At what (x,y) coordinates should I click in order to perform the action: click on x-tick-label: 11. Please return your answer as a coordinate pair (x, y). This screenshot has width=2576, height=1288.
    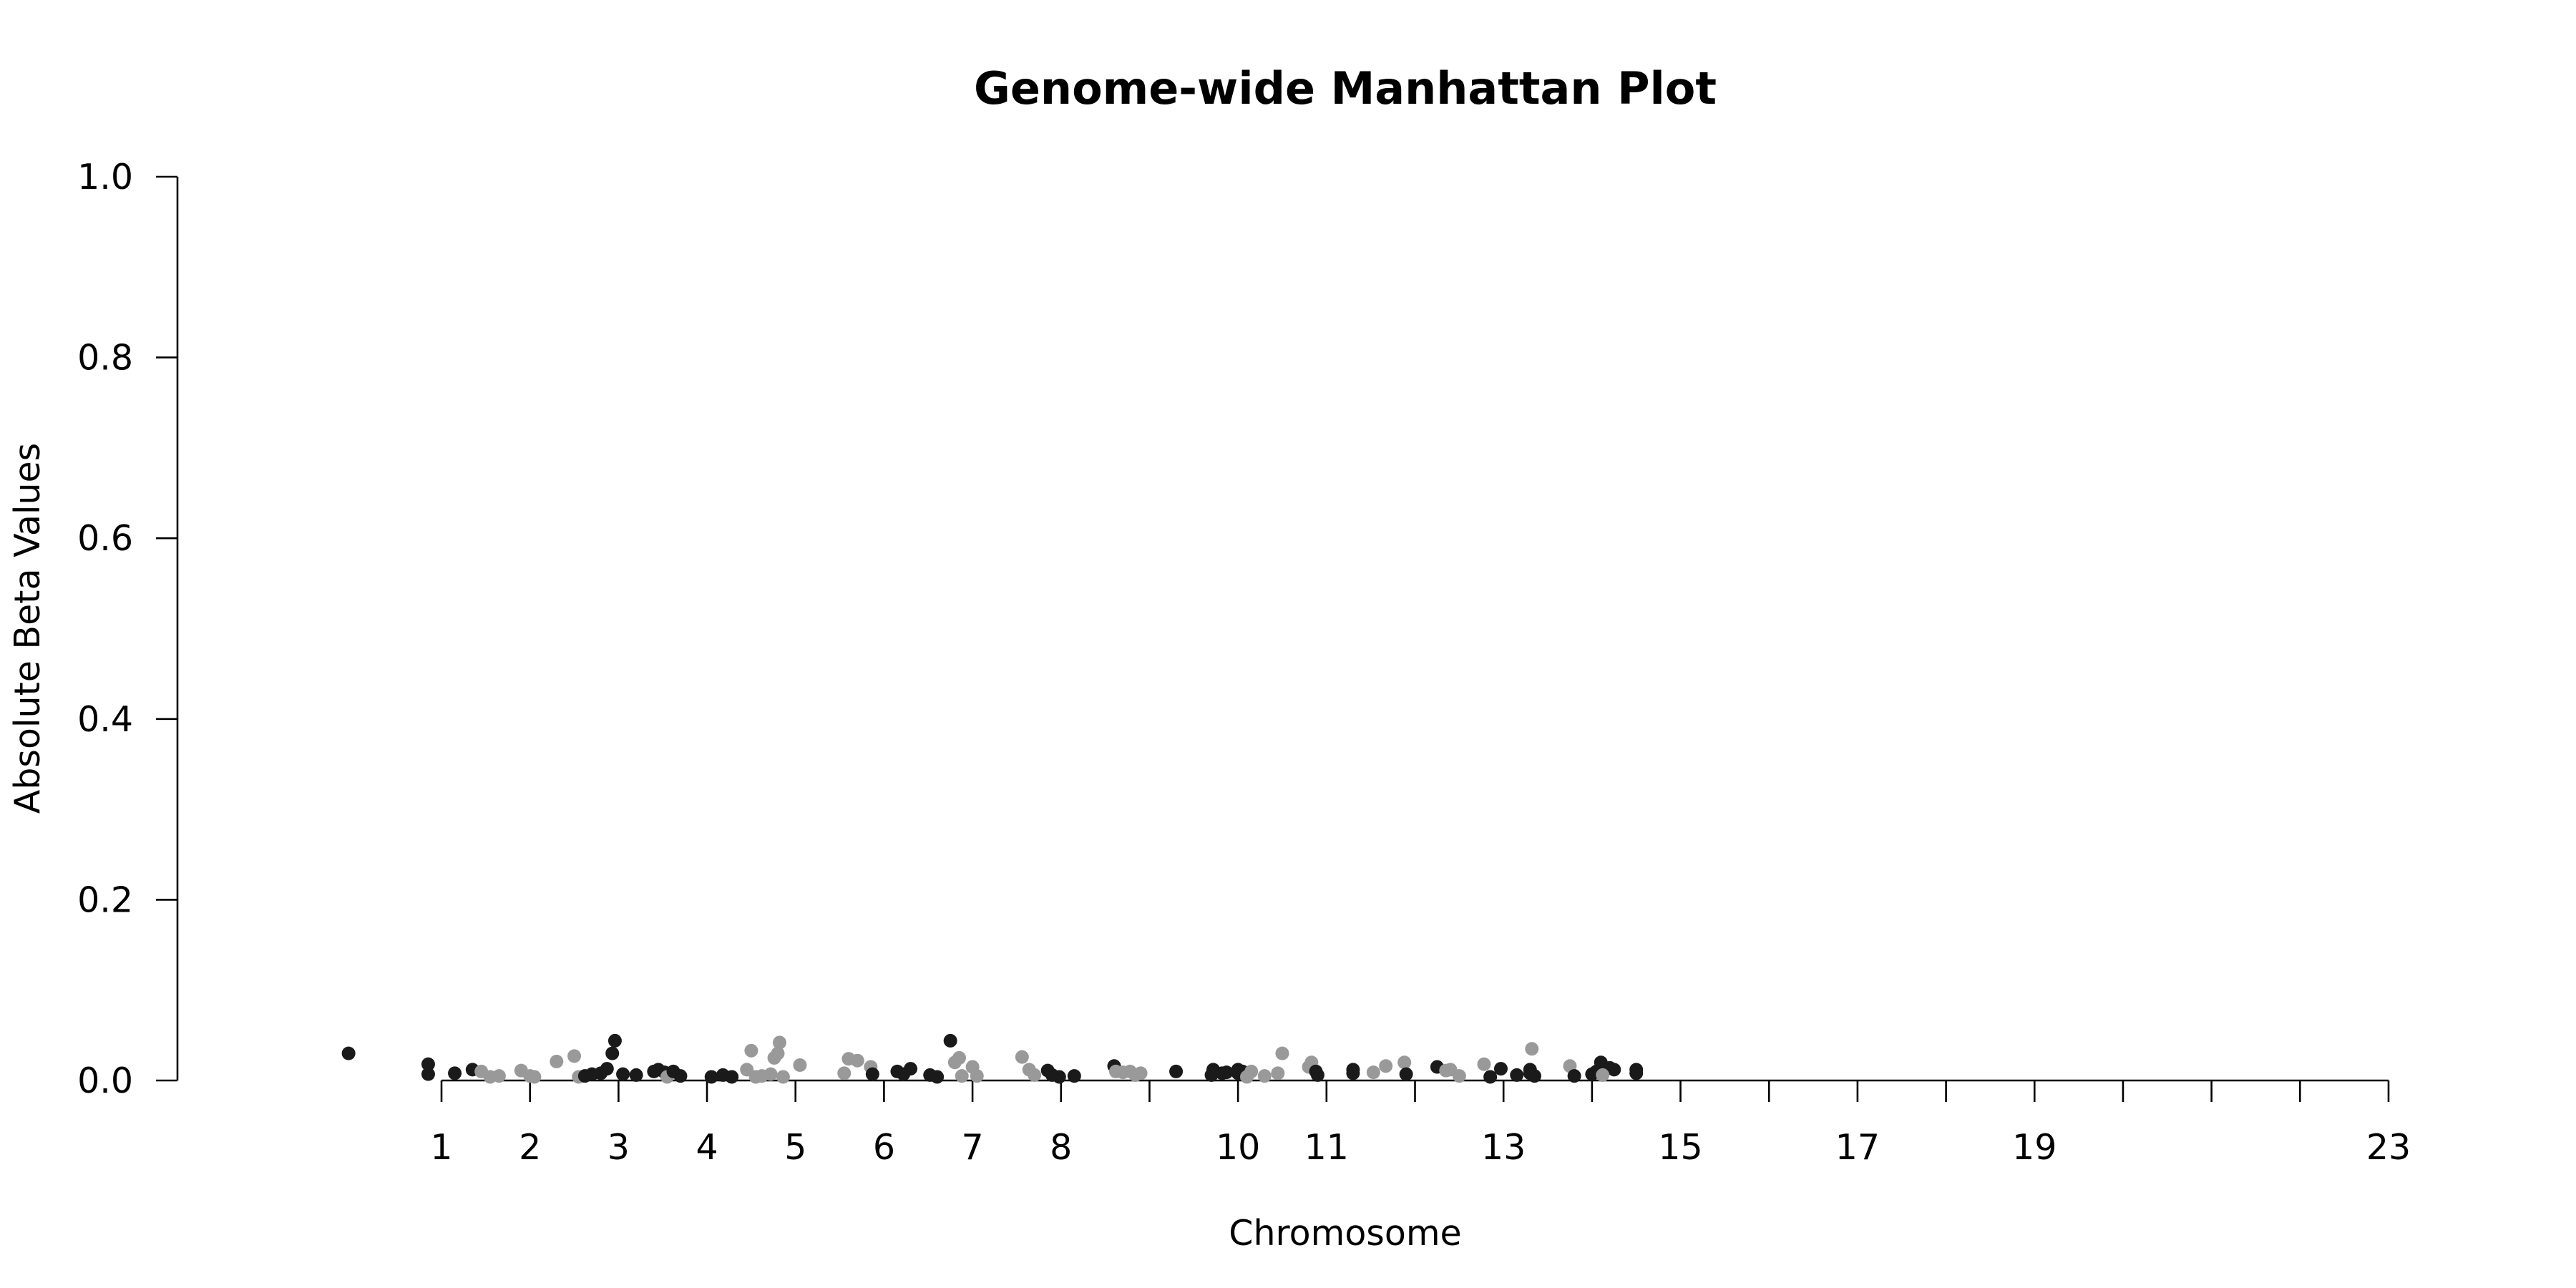
    Looking at the image, I should click on (1326, 1147).